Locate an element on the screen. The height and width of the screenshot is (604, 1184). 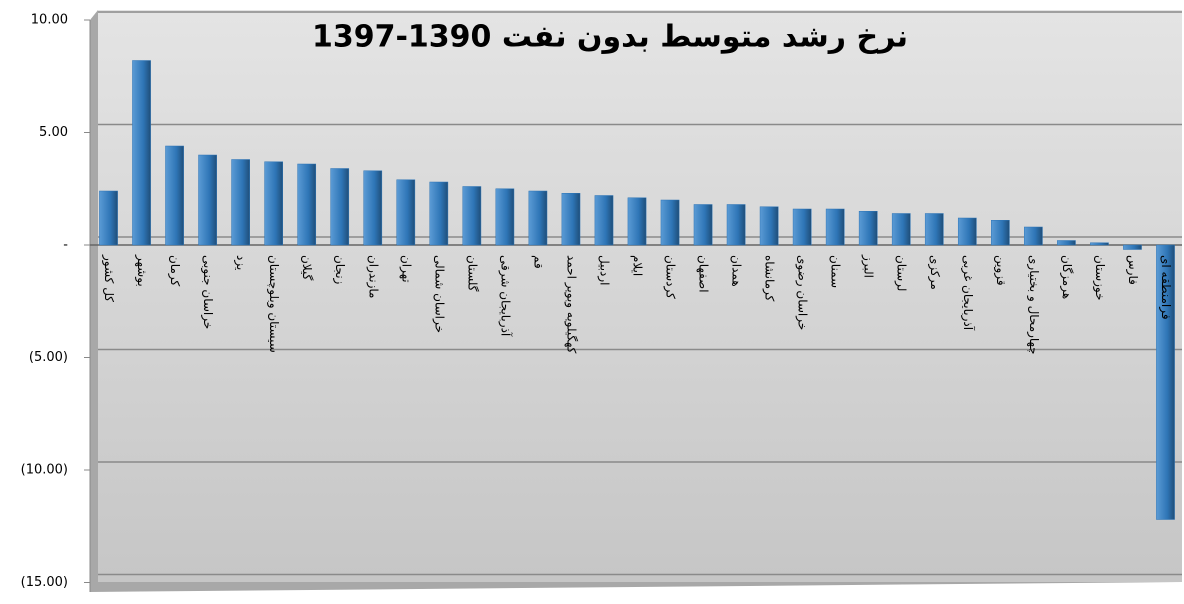
x-tick-label: چهارمحال و بختیاری is located at coordinates (1033, 305).